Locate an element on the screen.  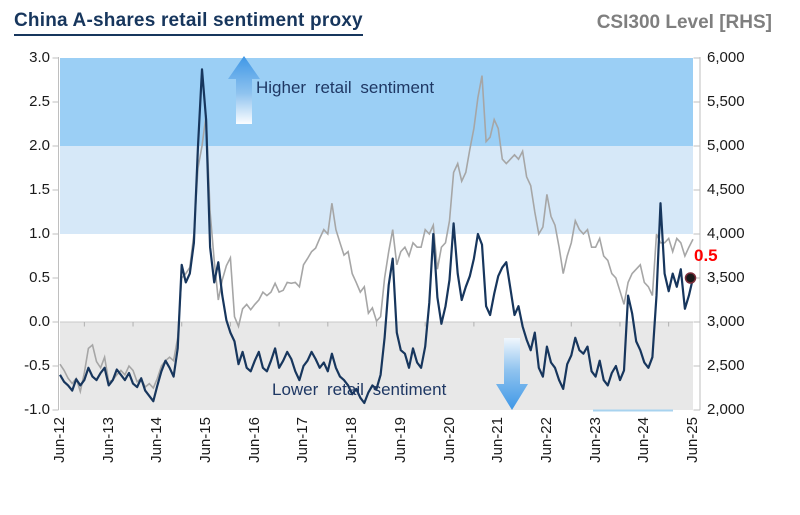
right-axis-title: CSI300 Level [RHS] is located at coordinates (684, 22).